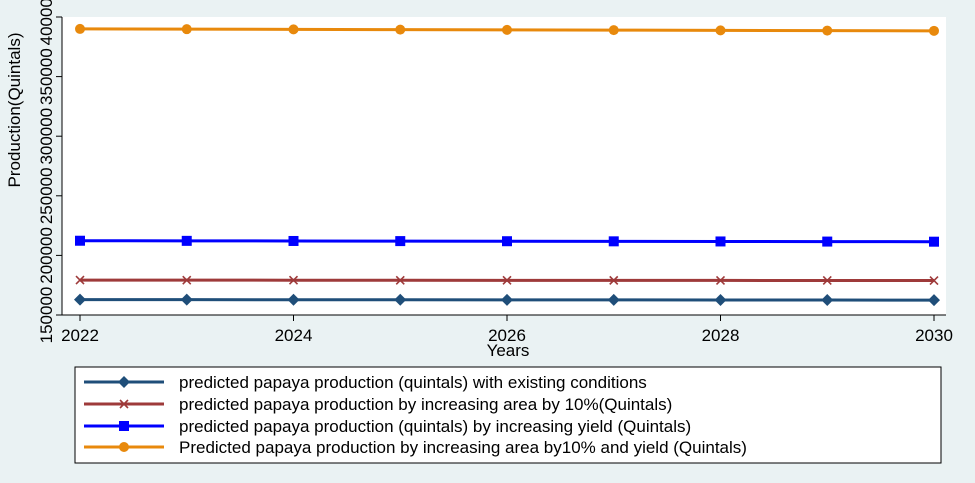 This screenshot has width=975, height=483. Describe the element at coordinates (124, 426) in the screenshot. I see `legend-square-marker` at that location.